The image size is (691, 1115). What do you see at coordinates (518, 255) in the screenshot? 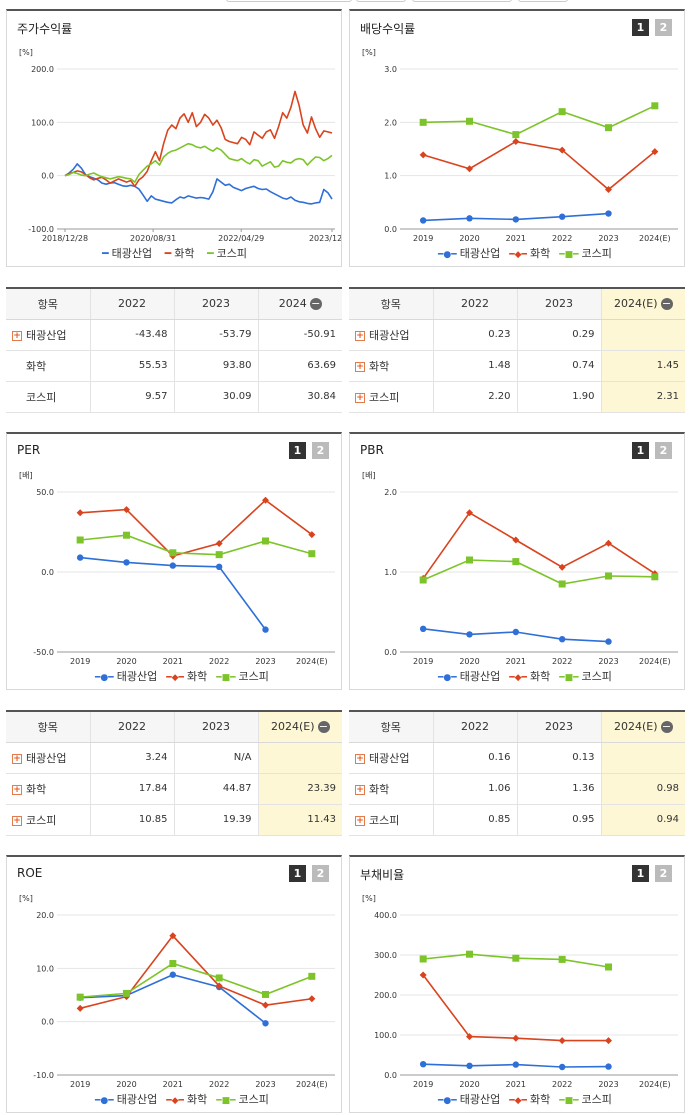
I see `legend-marker: ━◆━` at bounding box center [518, 255].